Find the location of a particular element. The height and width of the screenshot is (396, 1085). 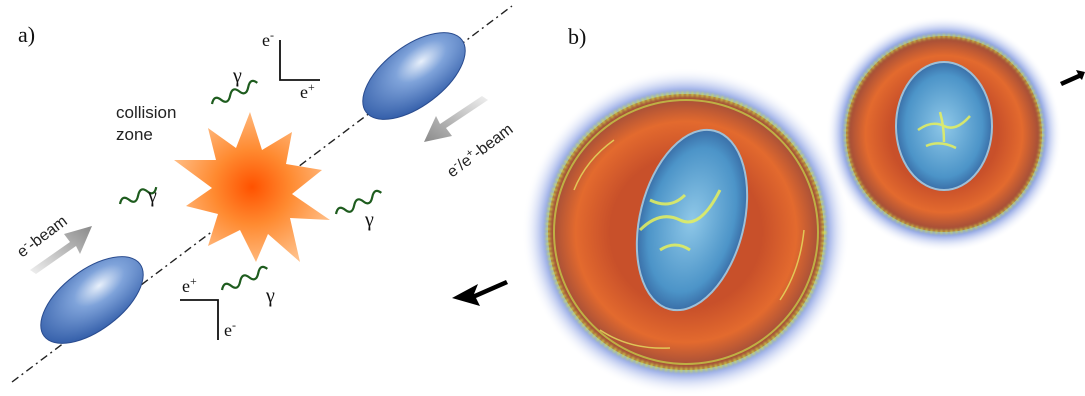

panel-b-label: b) is located at coordinates (577, 36).